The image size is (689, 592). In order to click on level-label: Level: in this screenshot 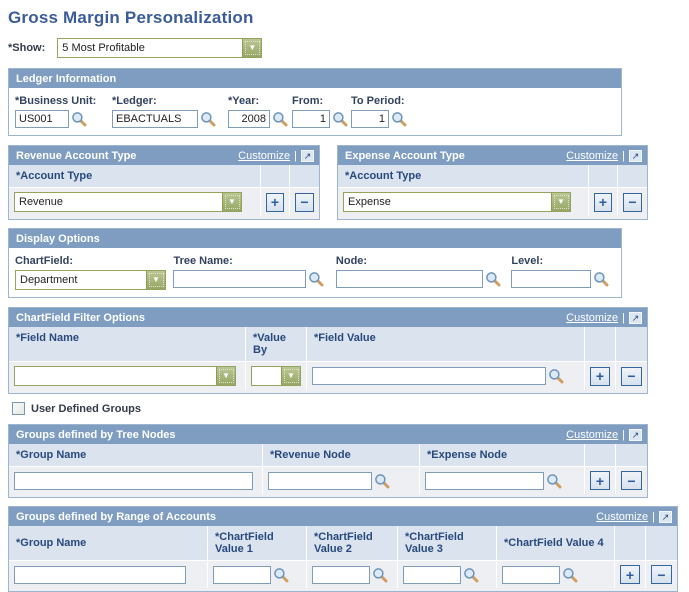, I will do `click(527, 261)`.